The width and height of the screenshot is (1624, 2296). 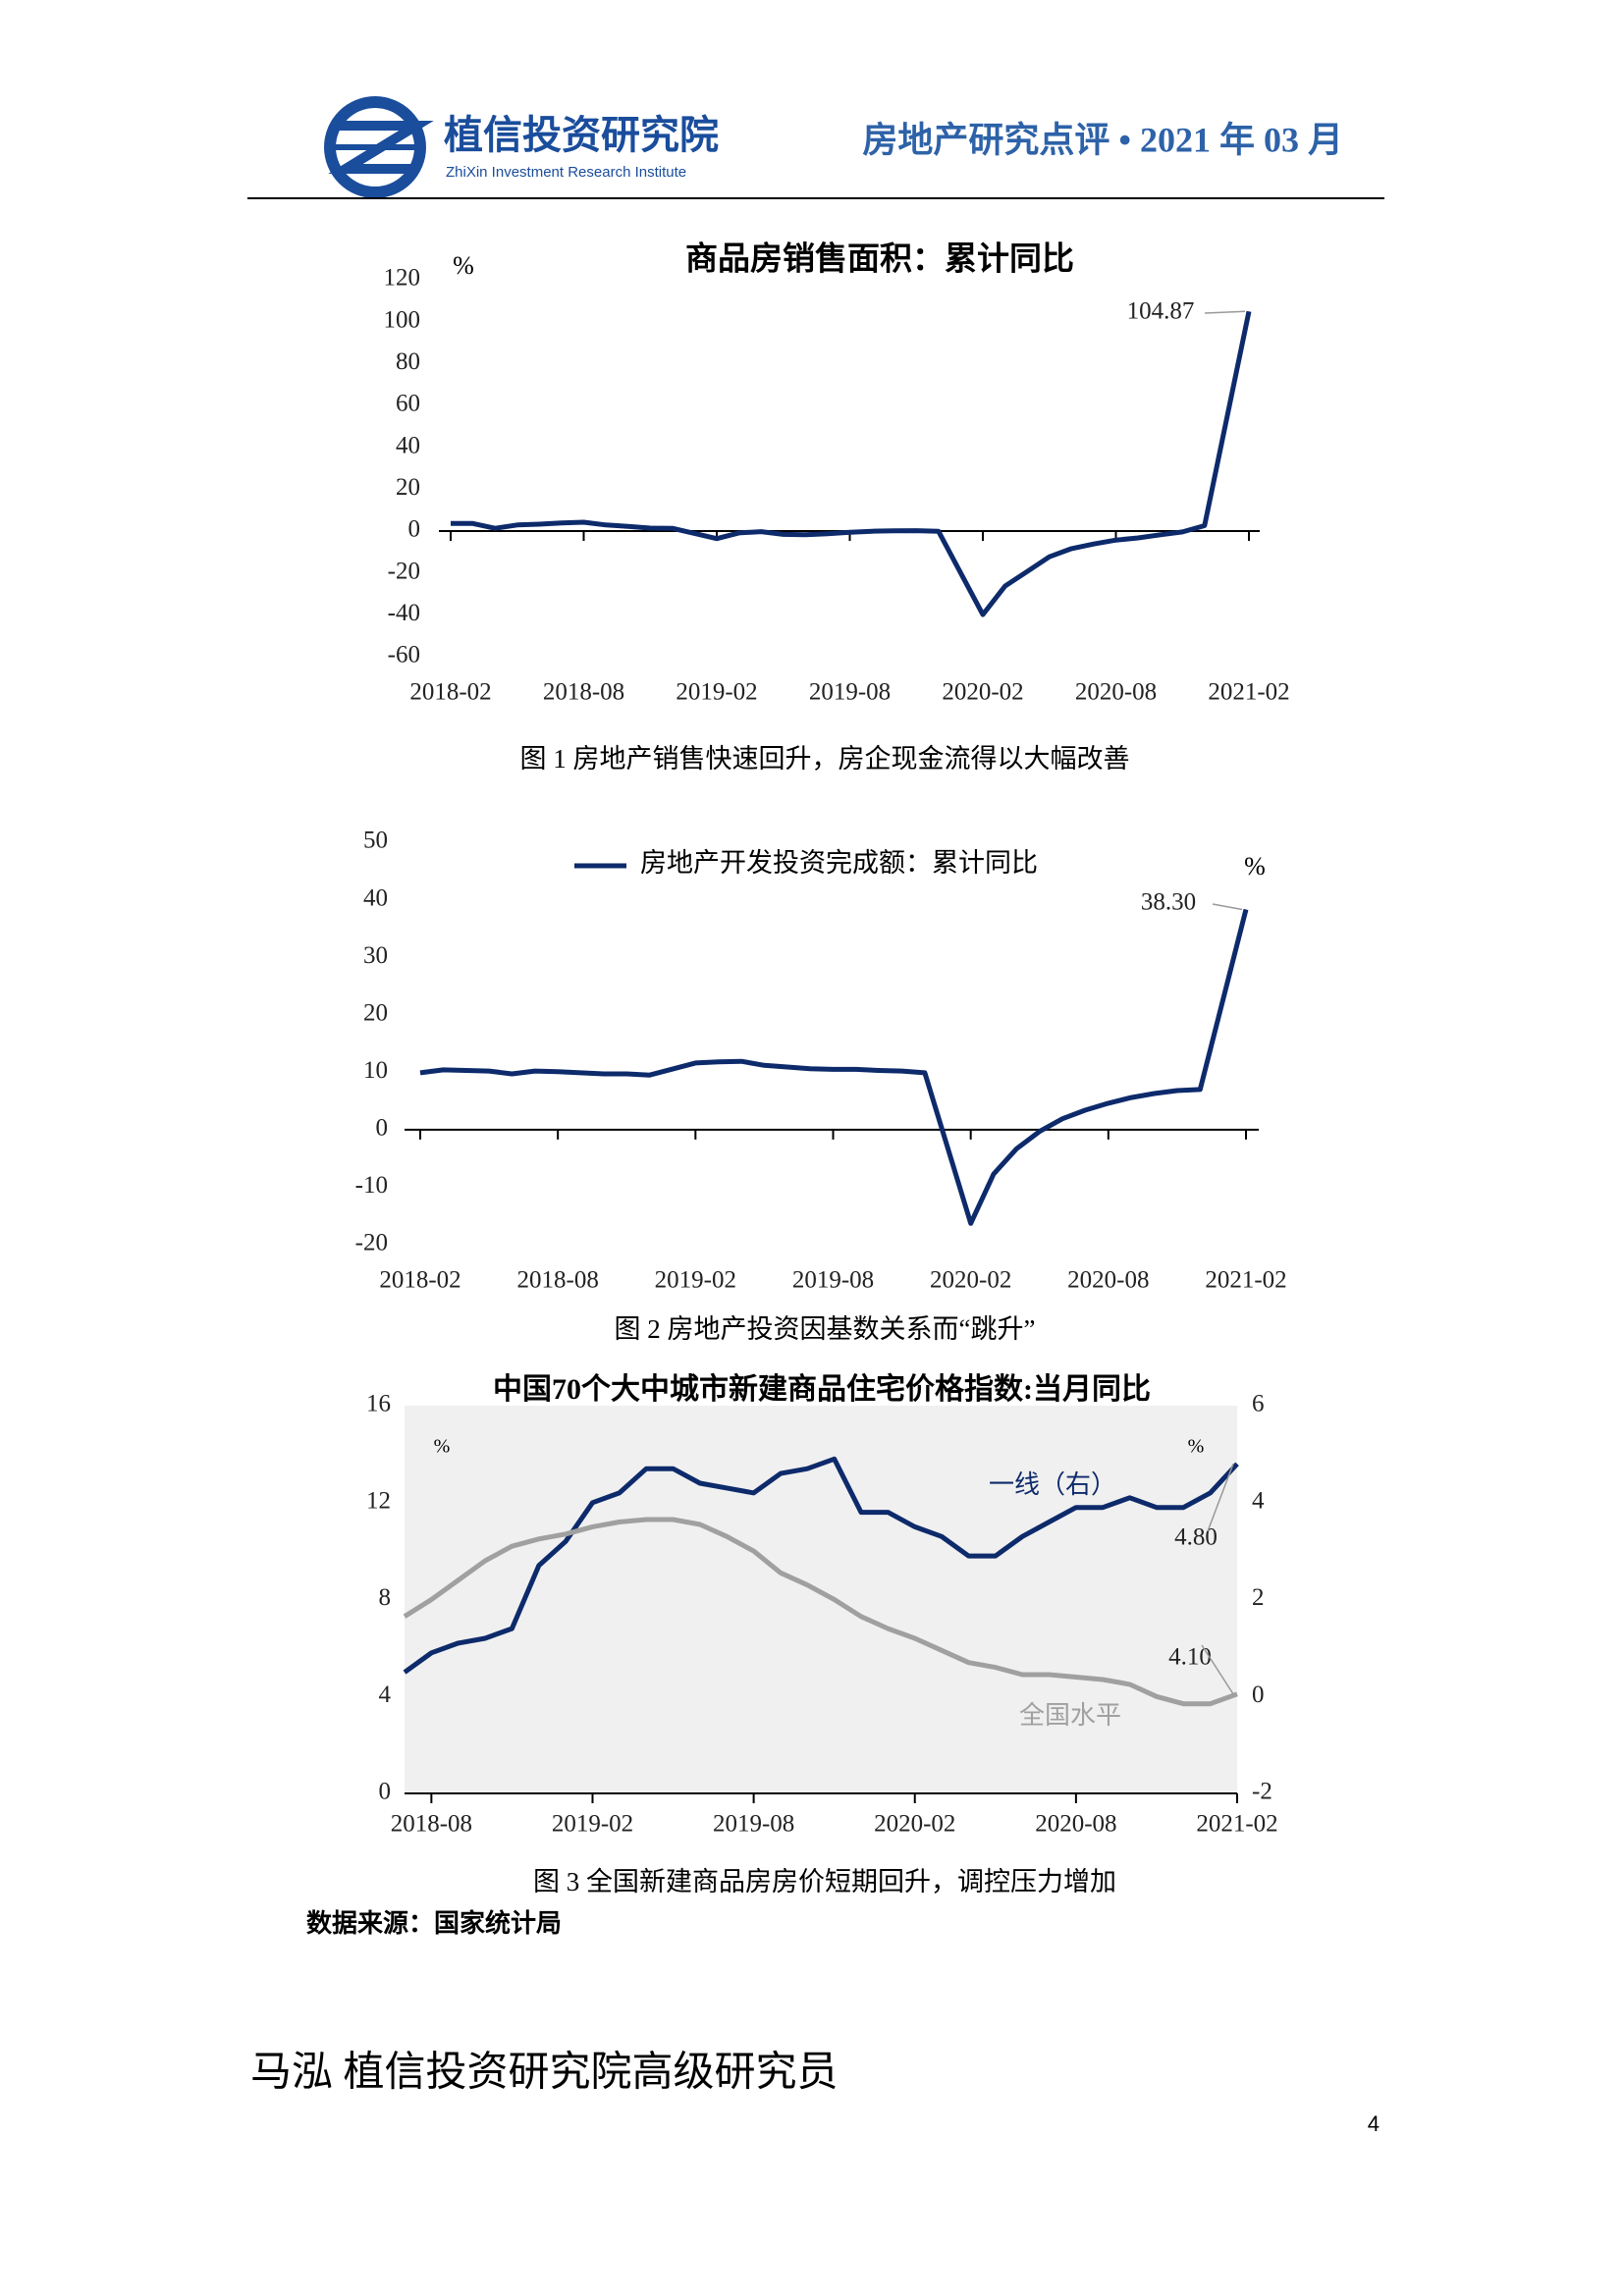 What do you see at coordinates (408, 362) in the screenshot?
I see `y-tick-label: 80` at bounding box center [408, 362].